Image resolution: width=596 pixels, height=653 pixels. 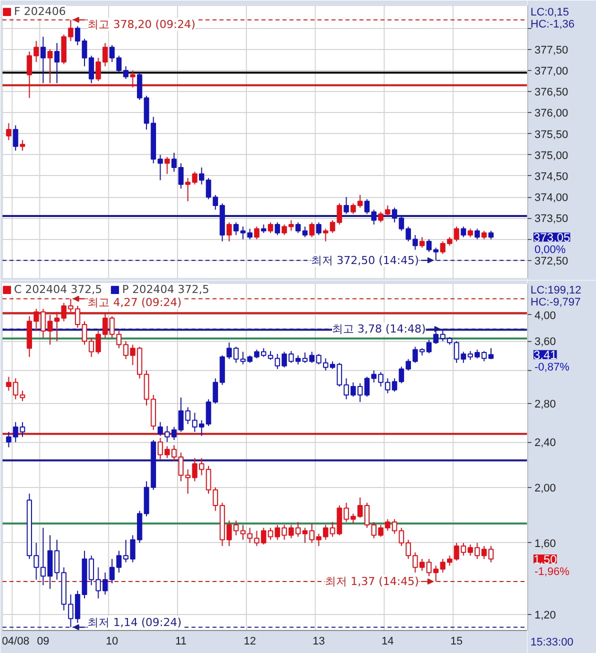 What do you see at coordinates (551, 71) in the screenshot?
I see `y-tick-label: 377,00` at bounding box center [551, 71].